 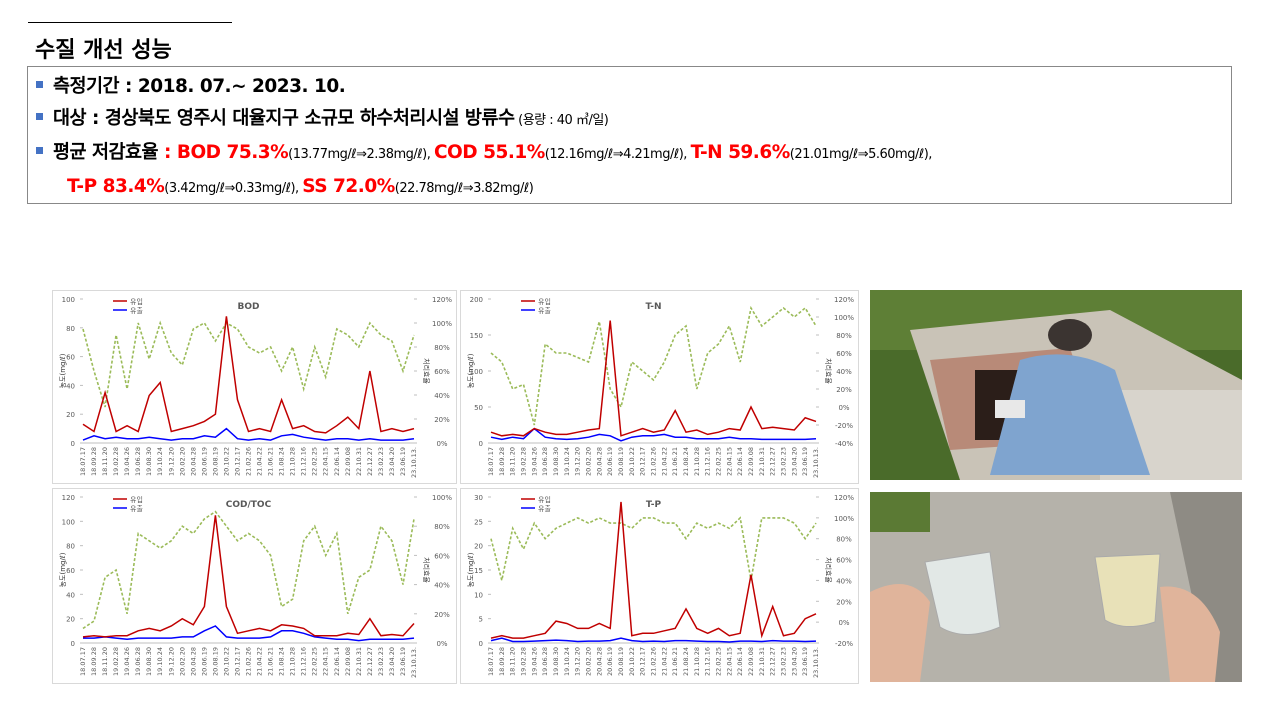 I want to click on x-tick-label: 18.11.20, so click(x=105, y=661).